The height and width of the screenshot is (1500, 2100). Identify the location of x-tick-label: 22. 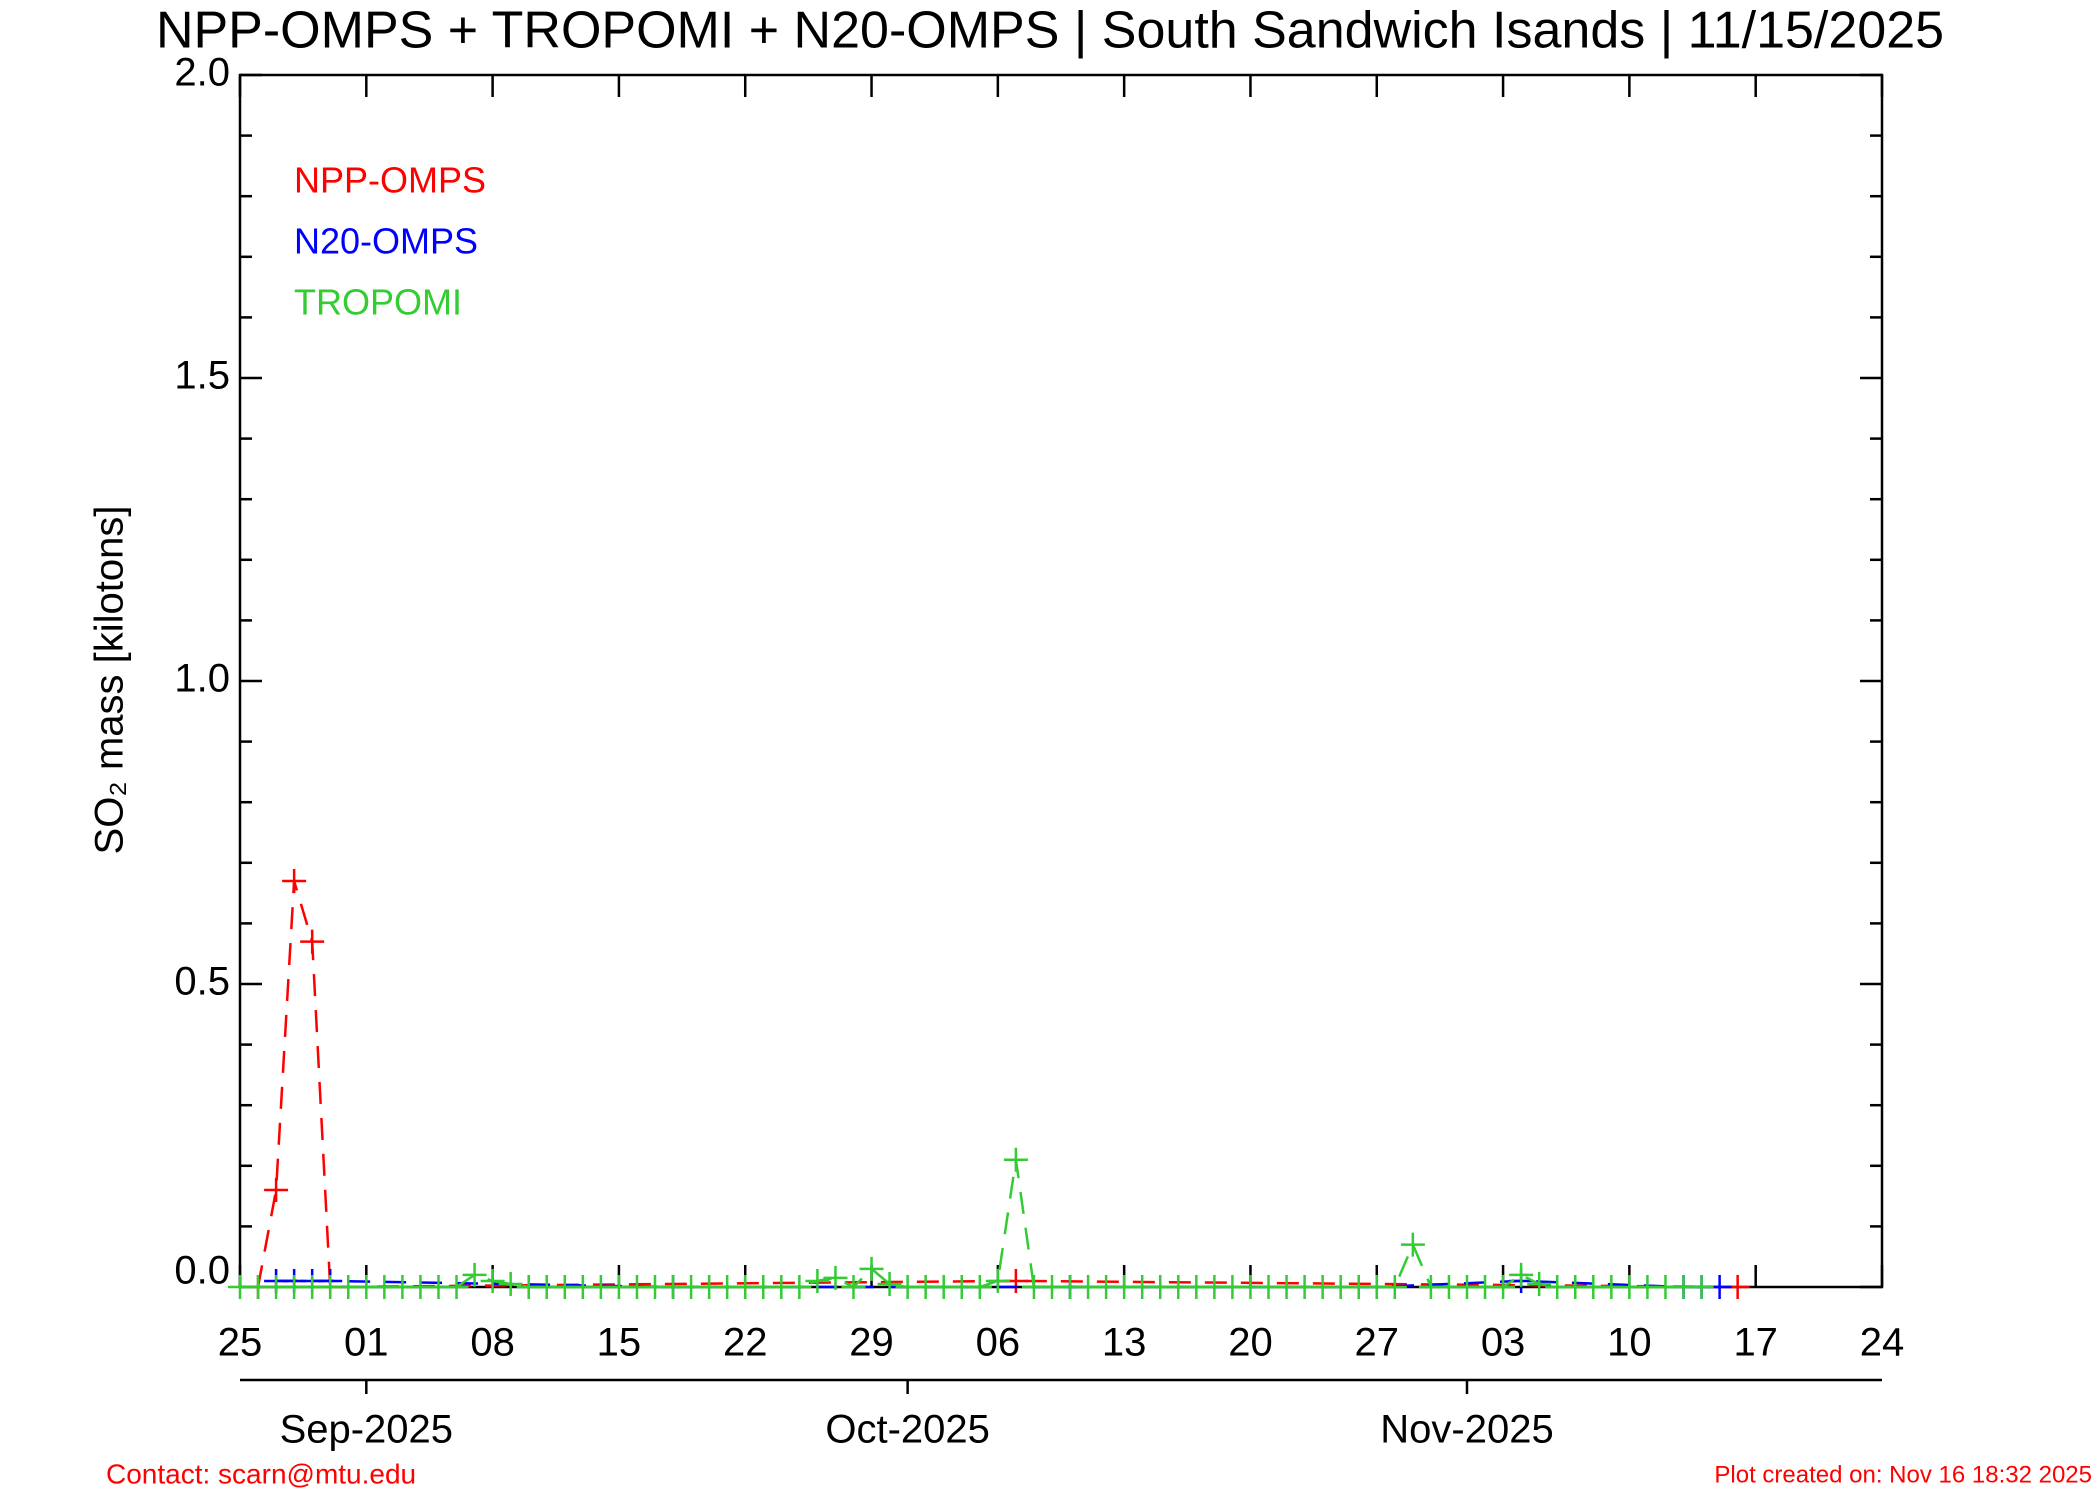
(745, 1343).